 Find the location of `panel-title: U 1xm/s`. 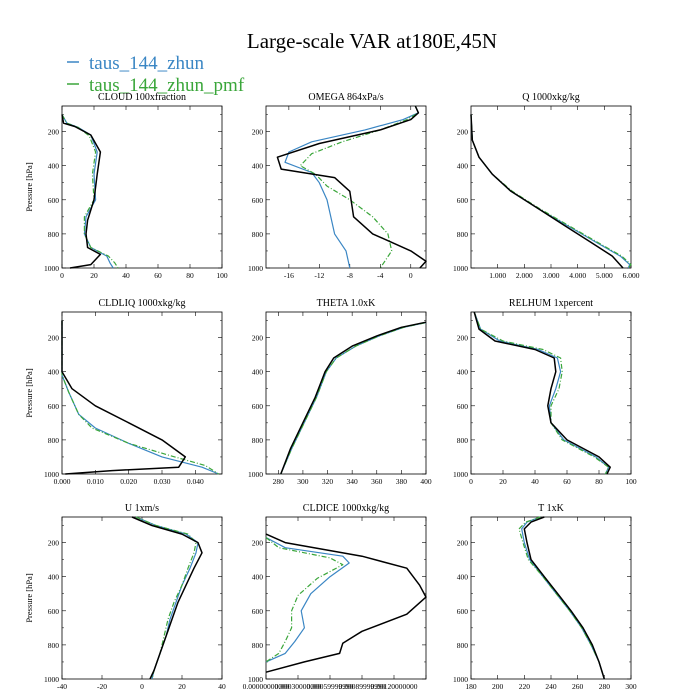

panel-title: U 1xm/s is located at coordinates (142, 508).